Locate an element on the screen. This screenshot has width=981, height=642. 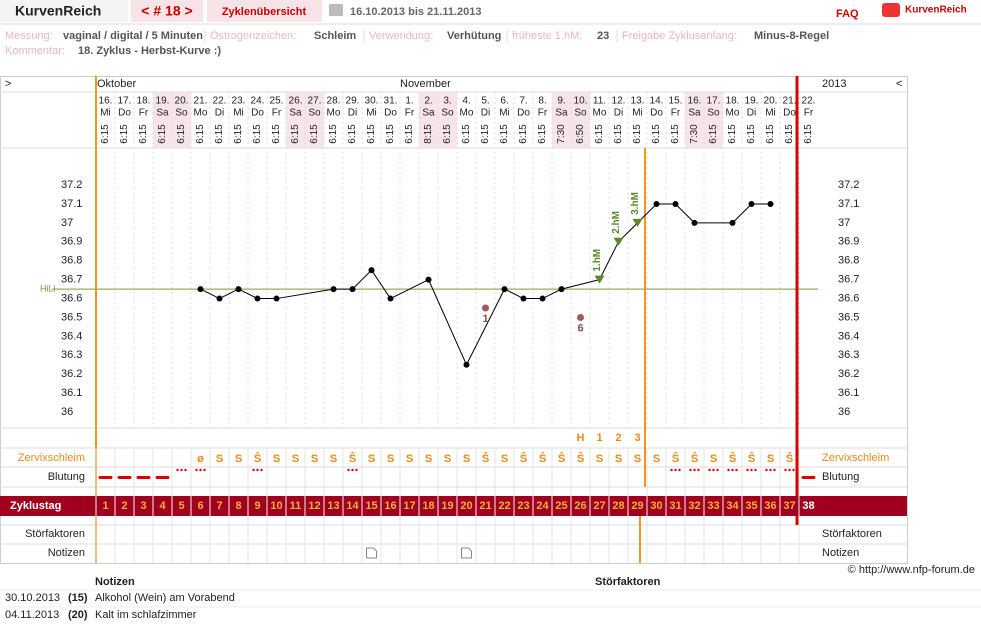
note-text: Alkohol (Wein) am Vorabend is located at coordinates (165, 598).